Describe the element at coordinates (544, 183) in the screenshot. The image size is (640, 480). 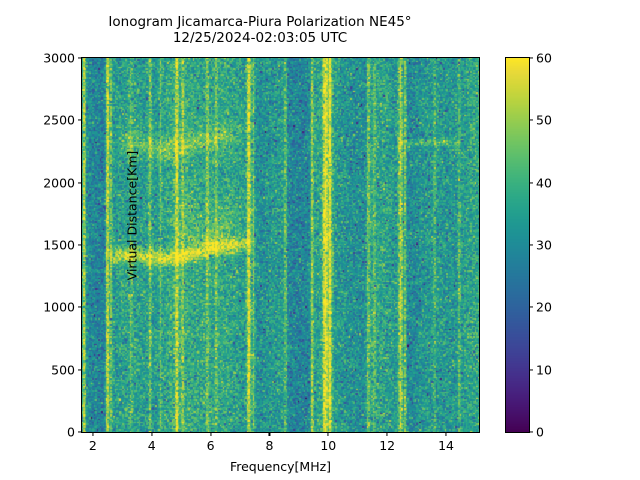
I see `colorbar-tick-label: 40` at that location.